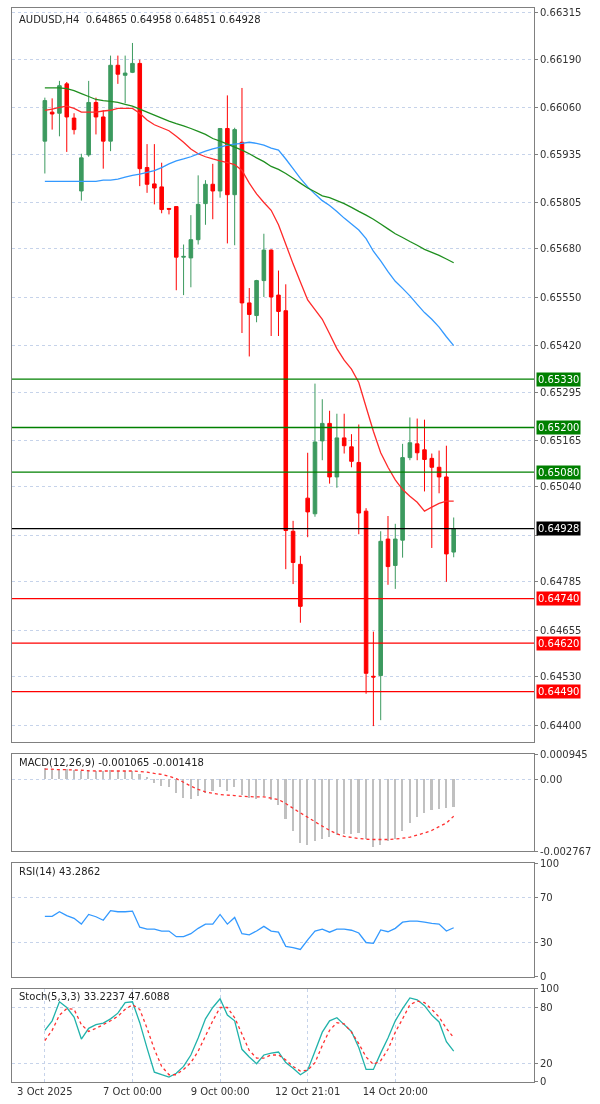  Describe the element at coordinates (561, 154) in the screenshot. I see `y-tick-label: 0.65935` at that location.